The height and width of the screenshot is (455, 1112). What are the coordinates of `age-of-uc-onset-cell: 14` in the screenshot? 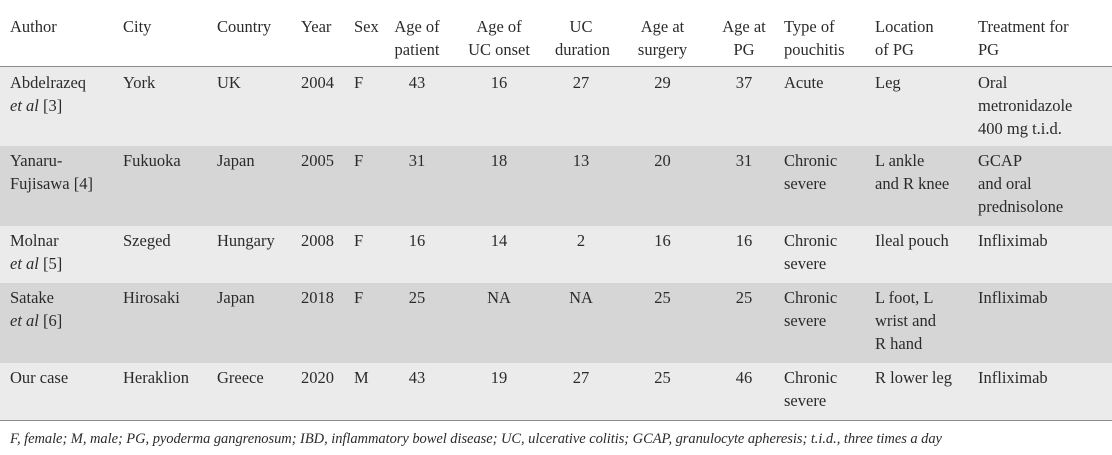 It's located at (499, 240).